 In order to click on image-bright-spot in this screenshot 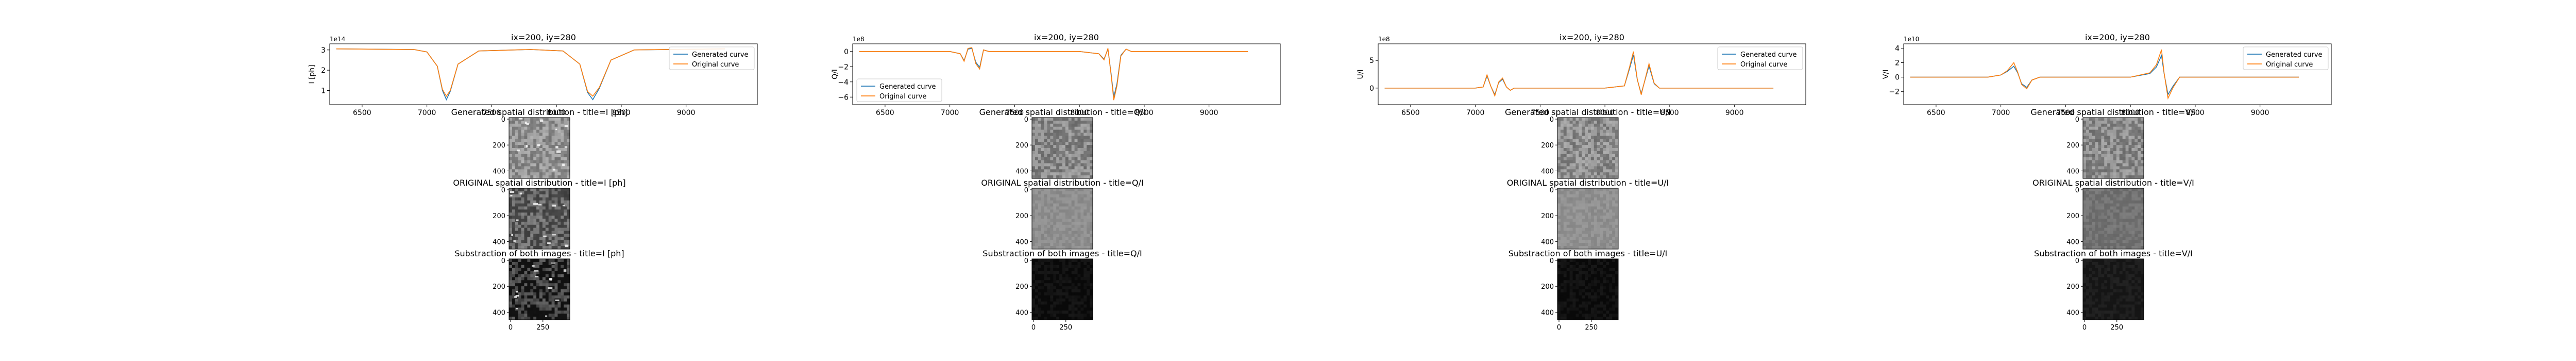, I will do `click(520, 119)`.